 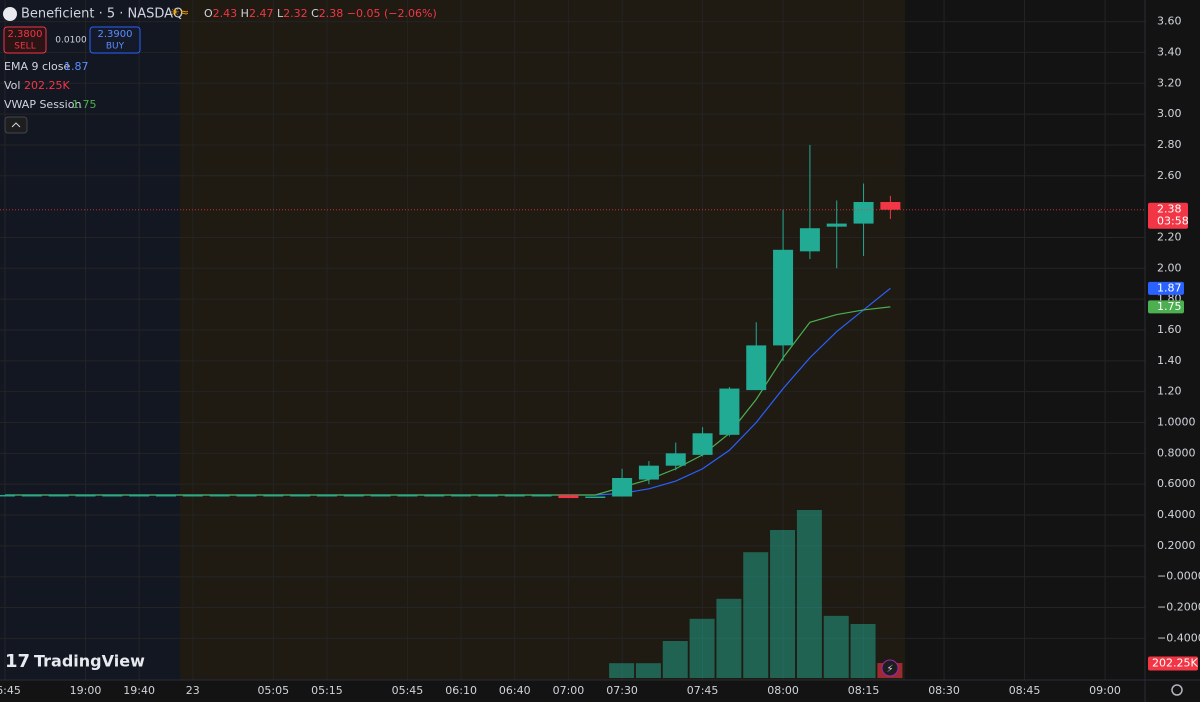 I want to click on price-tag-label: 2.38, so click(x=1169, y=209).